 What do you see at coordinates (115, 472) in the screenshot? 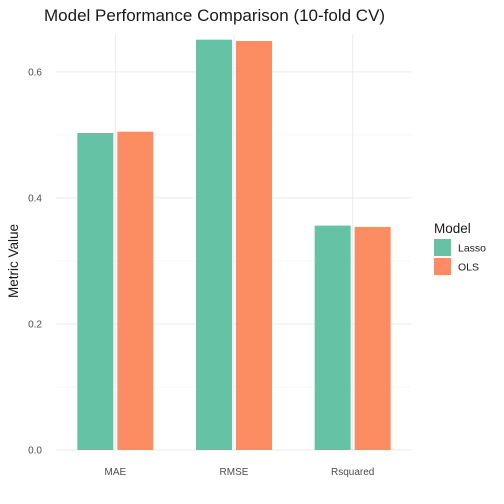
I see `x-tick-label: MAE` at bounding box center [115, 472].